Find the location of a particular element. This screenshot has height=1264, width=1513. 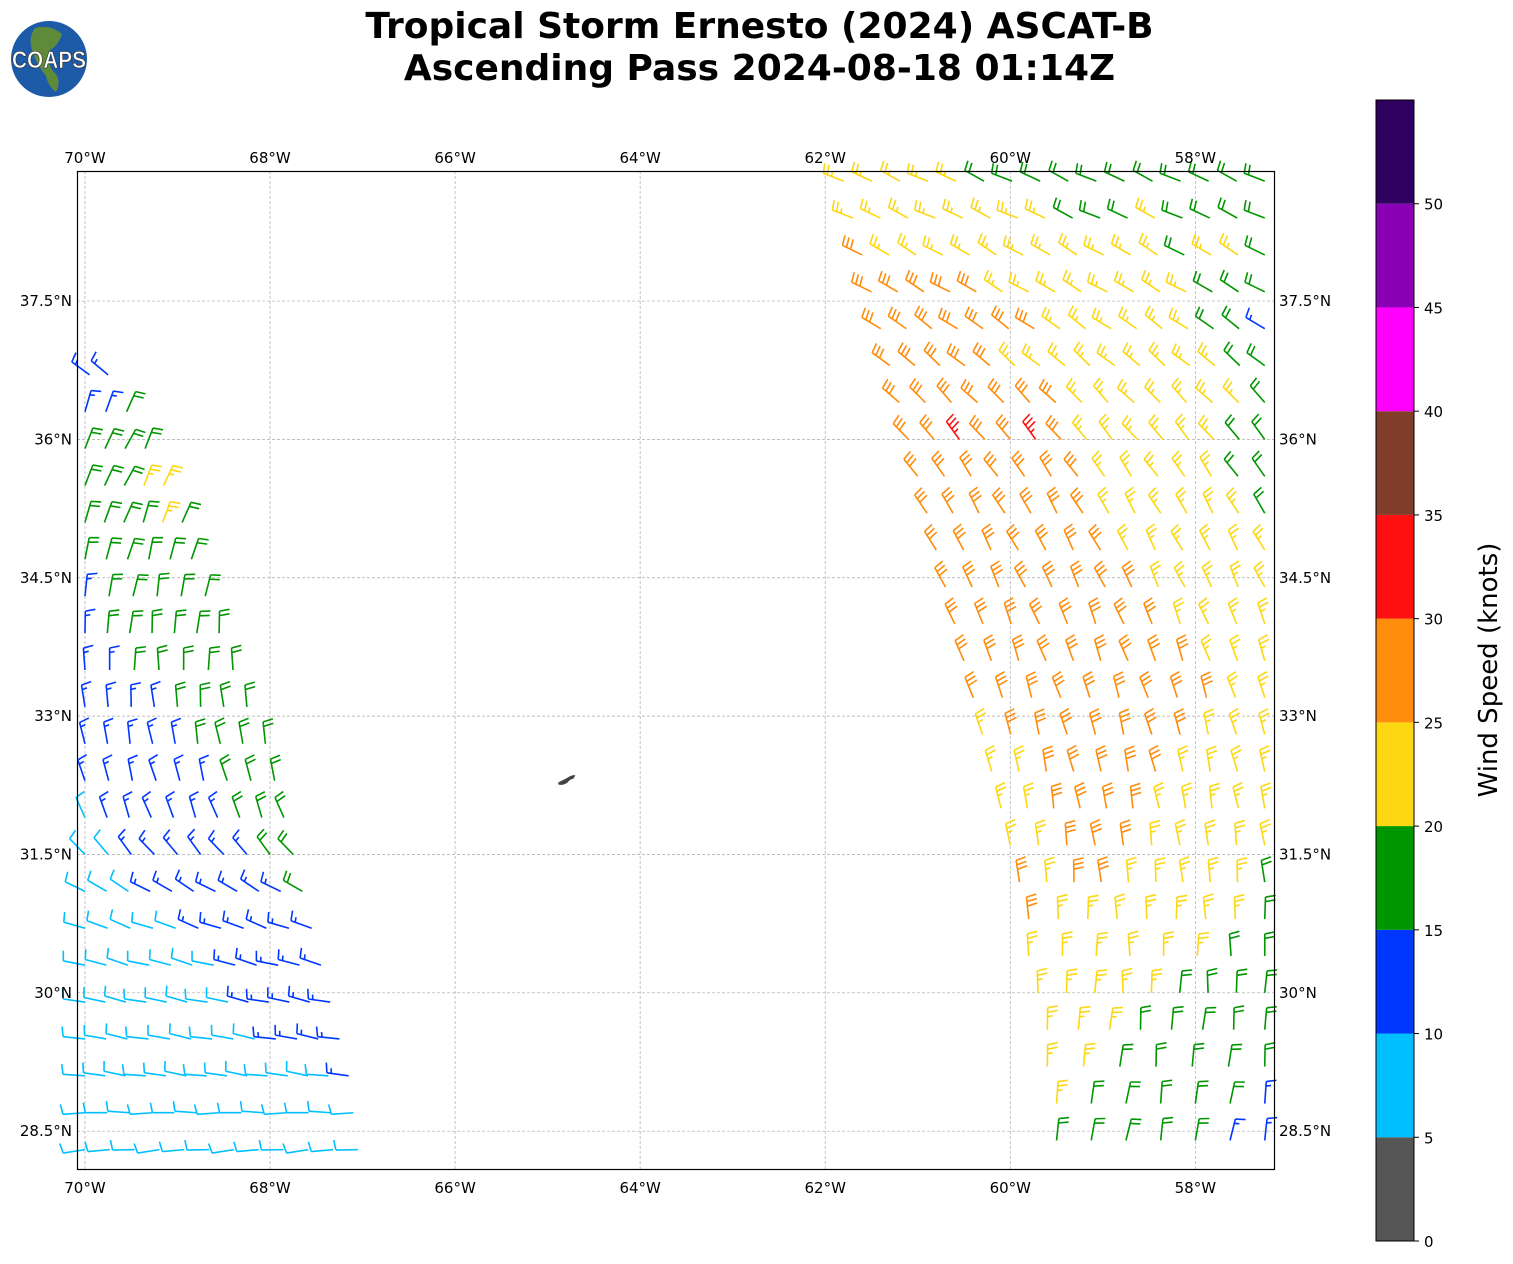

lat-label-right: 33°N is located at coordinates (1298, 716).